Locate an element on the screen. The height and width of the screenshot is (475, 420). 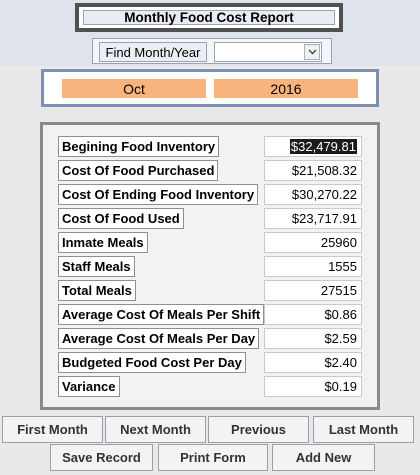
find-month-year-label: Find Month/Year is located at coordinates (153, 52).